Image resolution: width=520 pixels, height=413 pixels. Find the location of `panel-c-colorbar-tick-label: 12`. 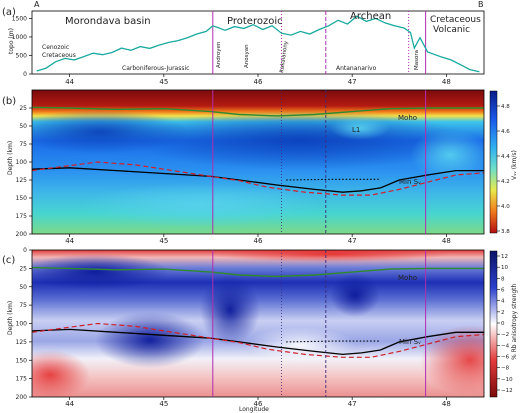

panel-c-colorbar-tick-label: 12 is located at coordinates (504, 257).